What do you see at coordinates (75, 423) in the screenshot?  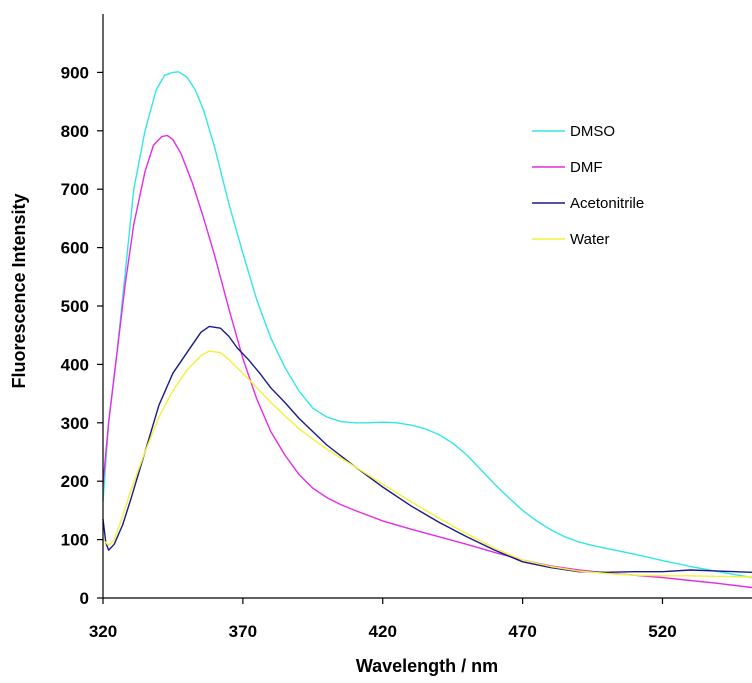 I see `y-tick-label: 300` at bounding box center [75, 423].